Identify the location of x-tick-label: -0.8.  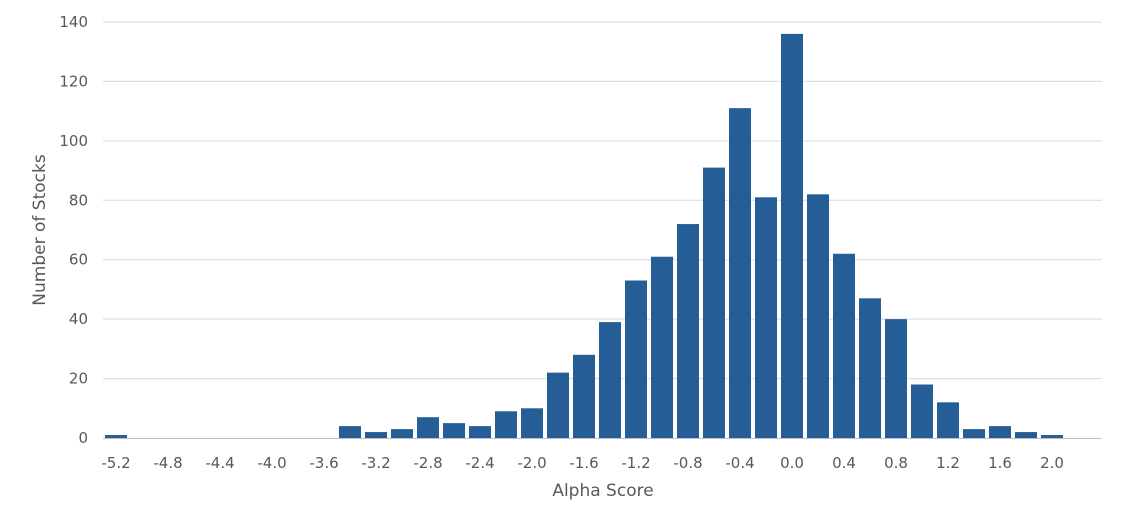
(687, 463).